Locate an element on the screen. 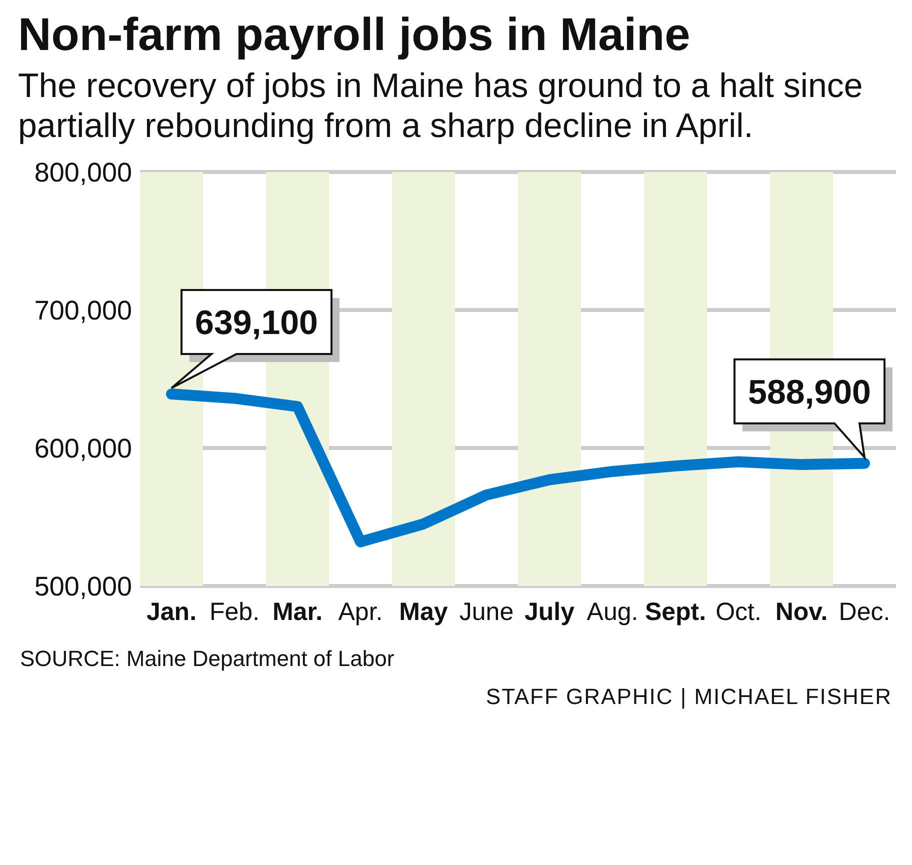 This screenshot has height=865, width=912. chart-subtitle: The recovery of jobs in Maine has ground to a halt since partially rebounding from a sharp decline in April. is located at coordinates (441, 106).